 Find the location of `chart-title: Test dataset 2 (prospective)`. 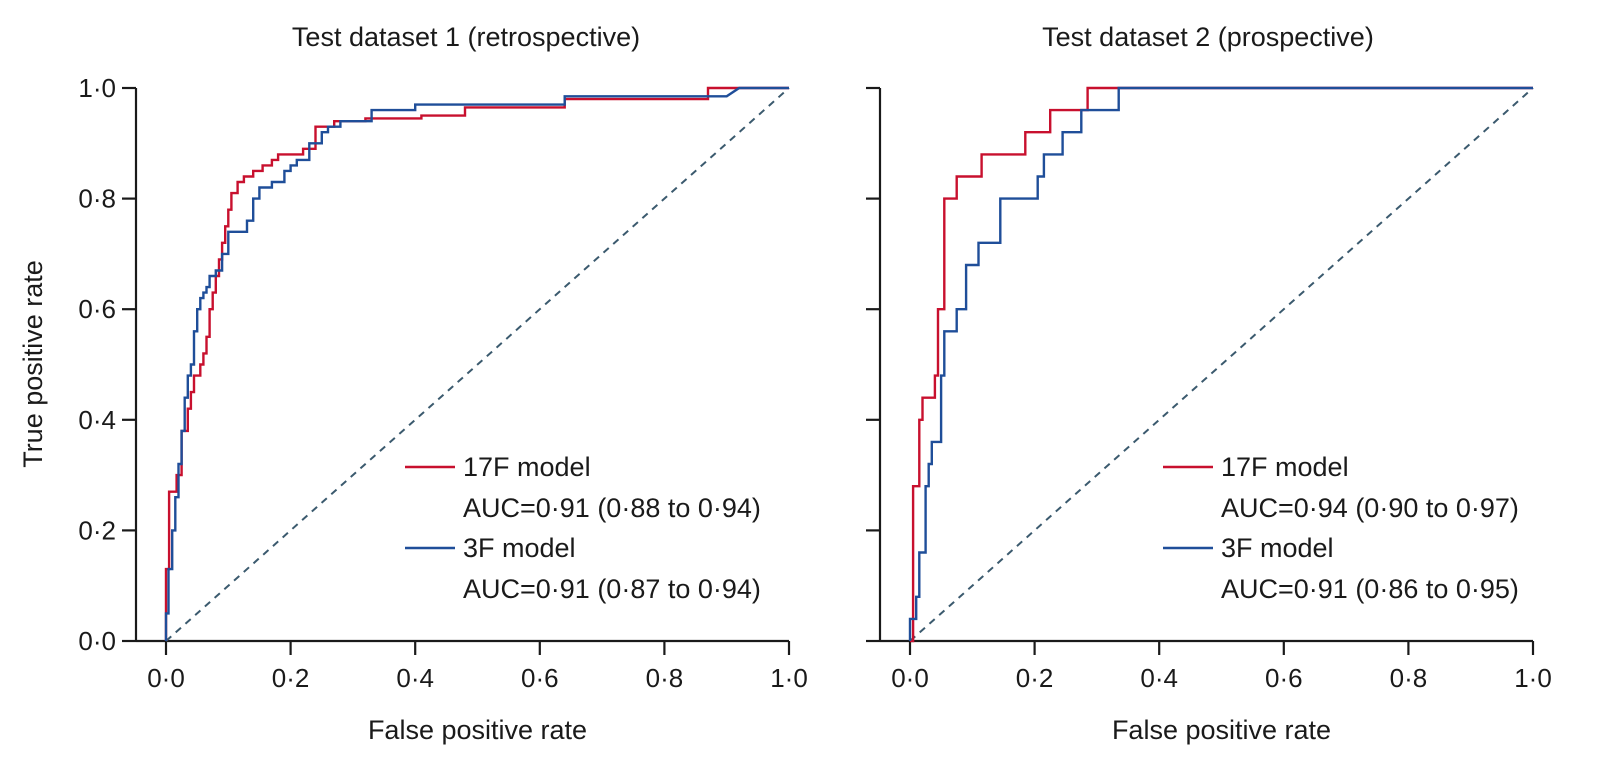

chart-title: Test dataset 2 (prospective) is located at coordinates (1208, 37).